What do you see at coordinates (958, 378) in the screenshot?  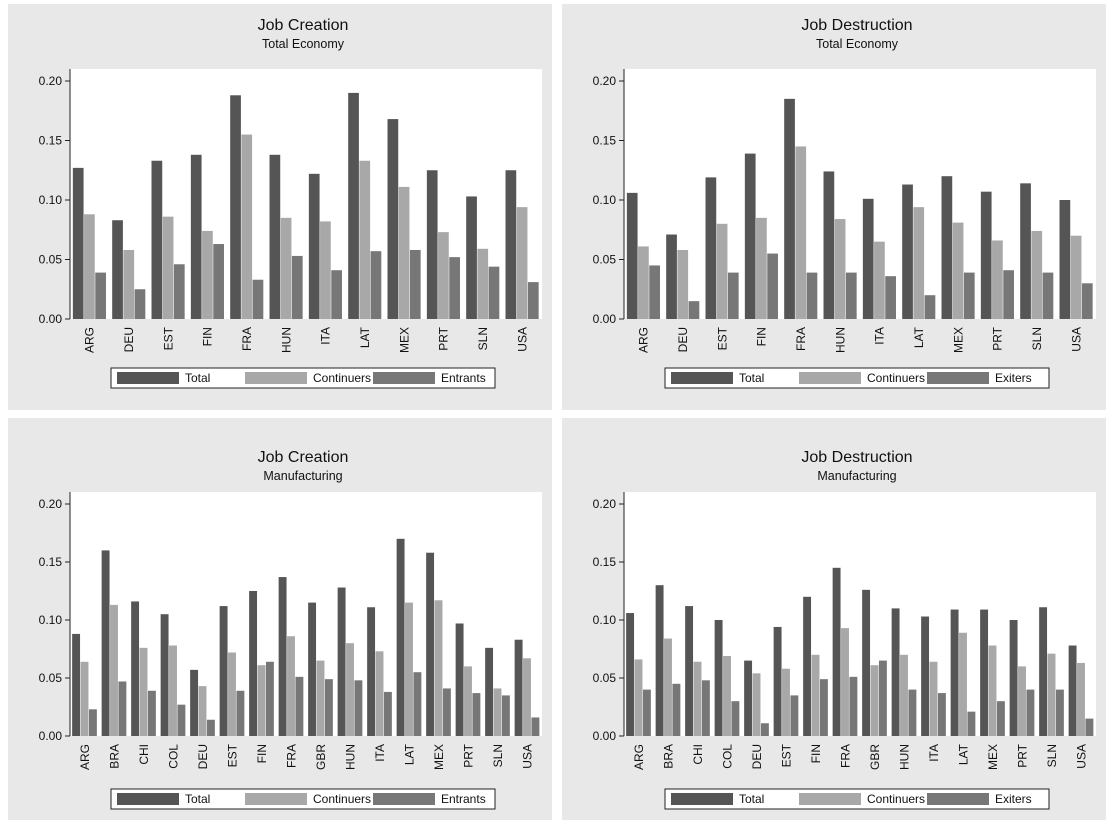 I see `legend-swatch-exiters` at bounding box center [958, 378].